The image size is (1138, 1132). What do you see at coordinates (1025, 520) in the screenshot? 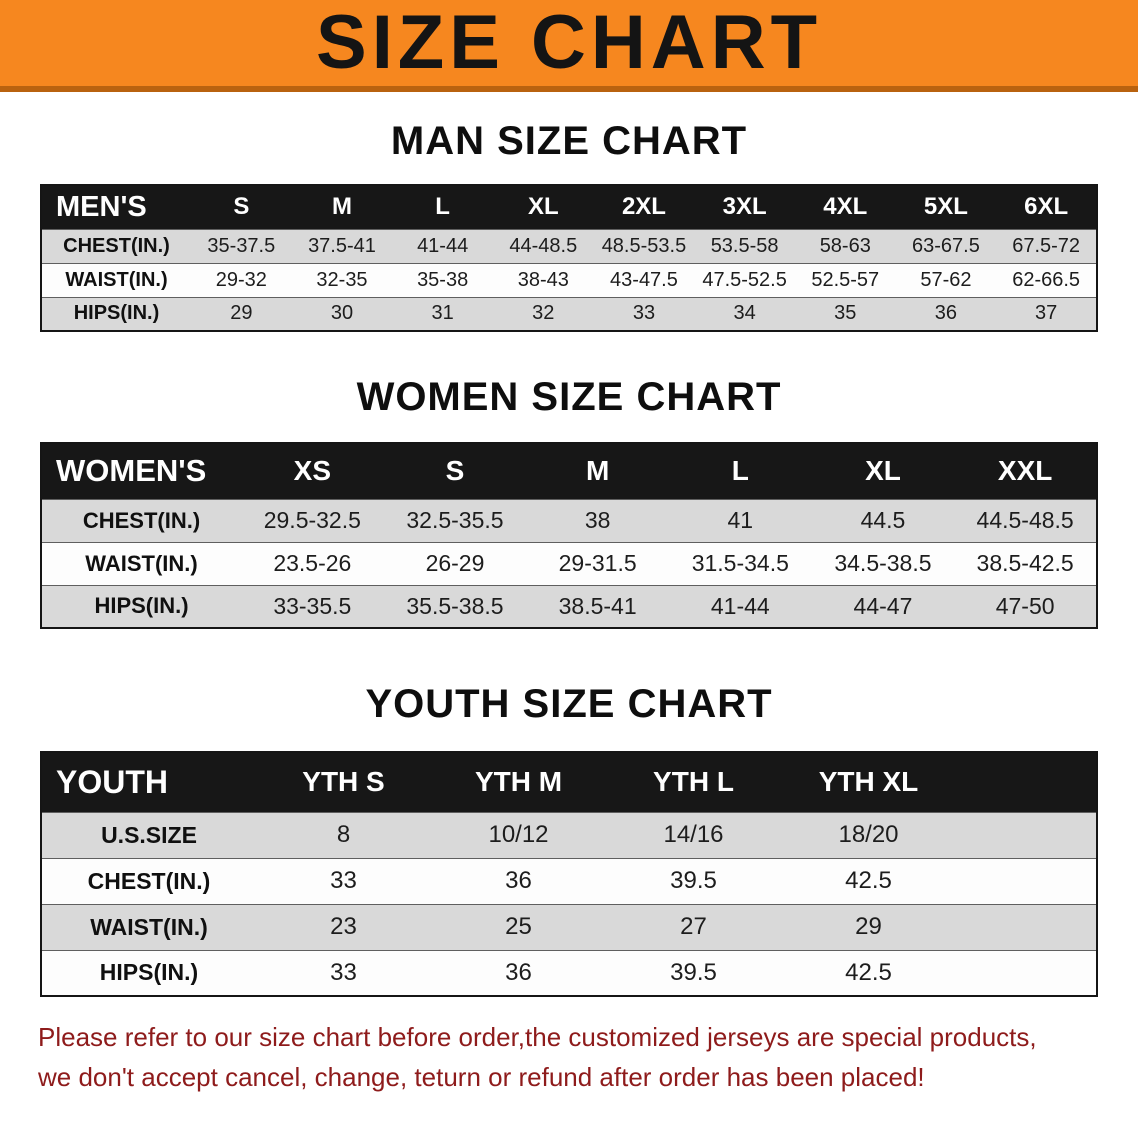
I see `size-value-cell: 44.5-48.5` at bounding box center [1025, 520].